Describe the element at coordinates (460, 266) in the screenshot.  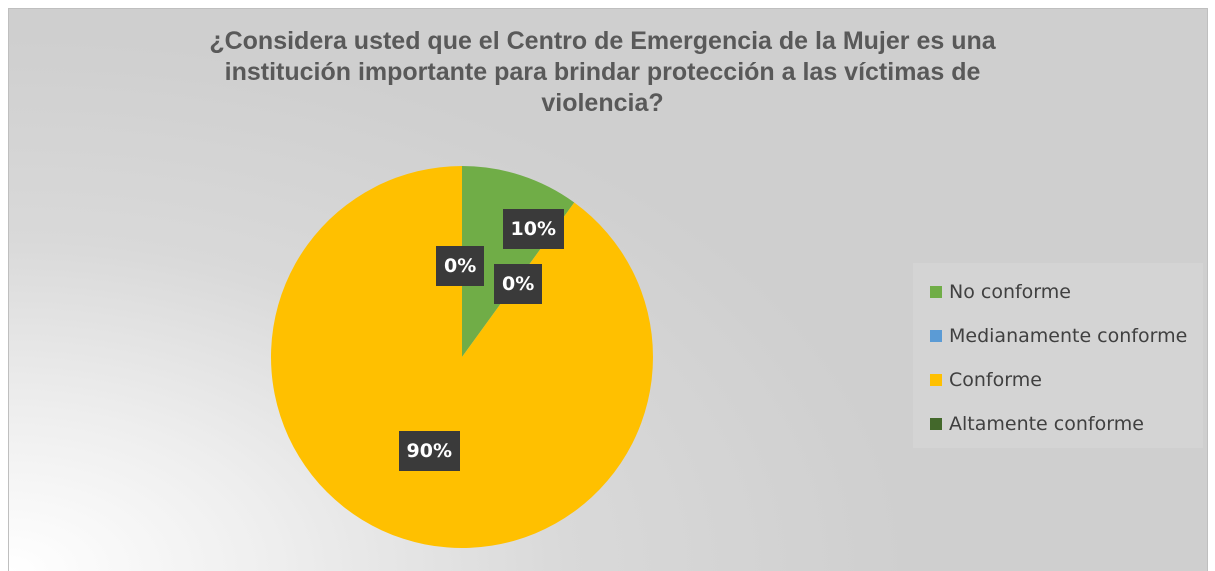
I see `data-label-altamente-conforme: 0%` at that location.